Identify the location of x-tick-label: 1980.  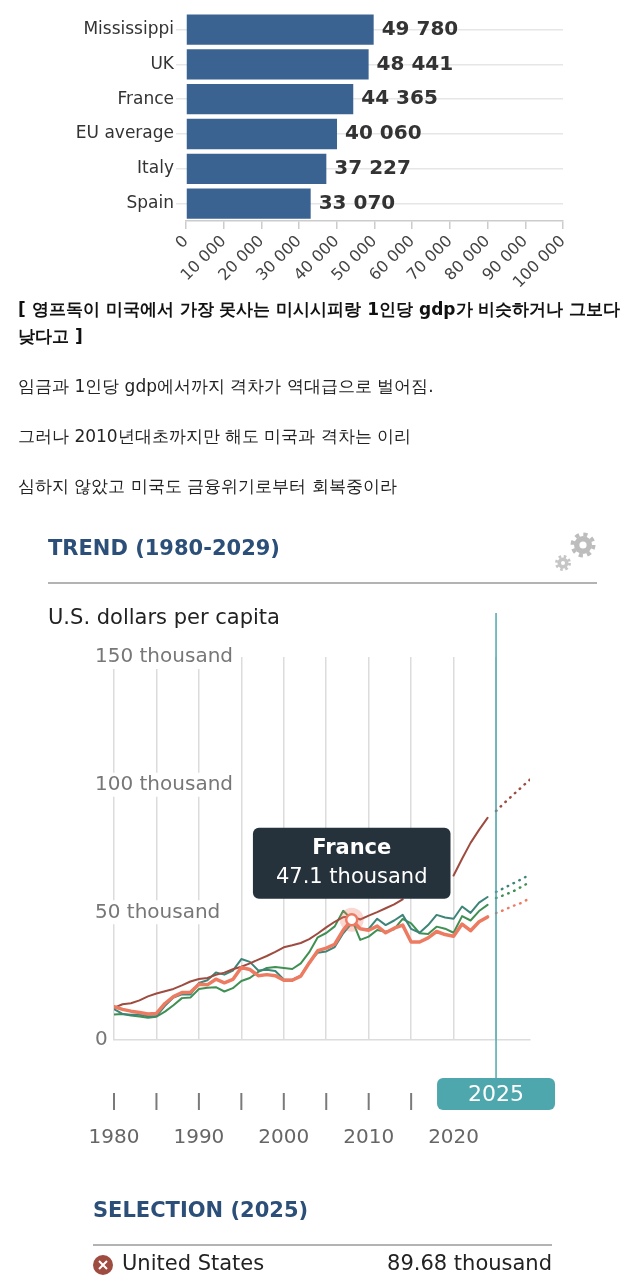
(114, 1136).